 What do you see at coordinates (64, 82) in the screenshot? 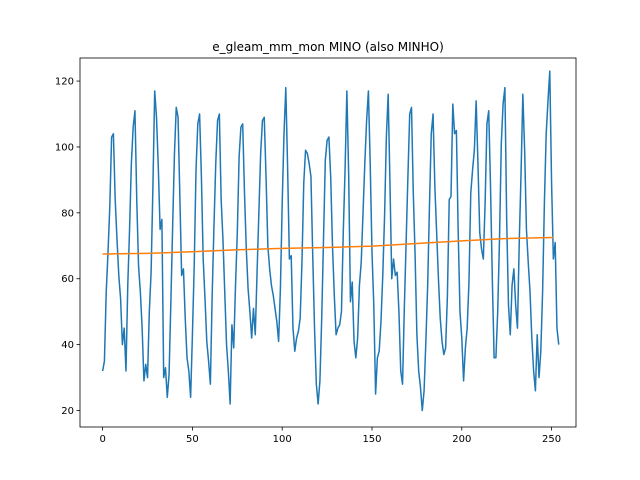
I see `y-tick-label: 120` at bounding box center [64, 82].